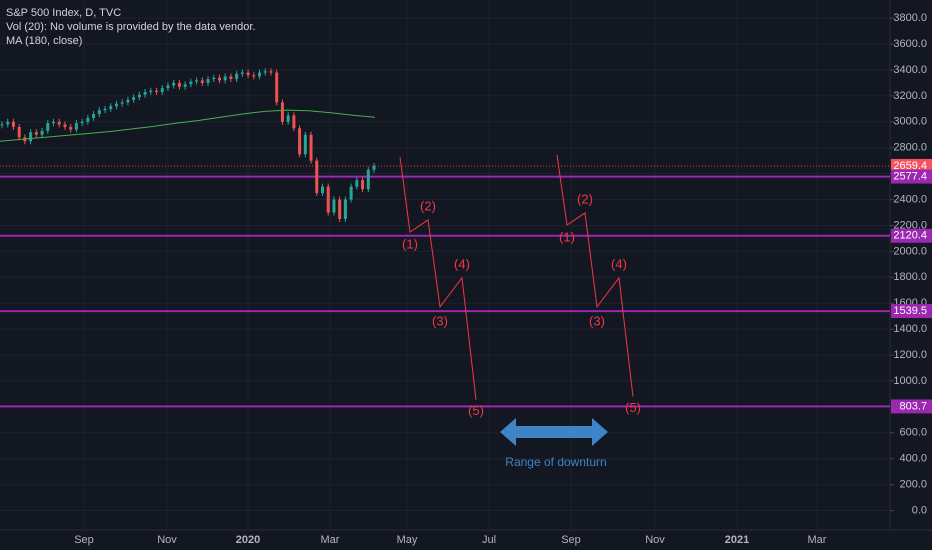  I want to click on y-tick-label: 1200.0, so click(910, 355).